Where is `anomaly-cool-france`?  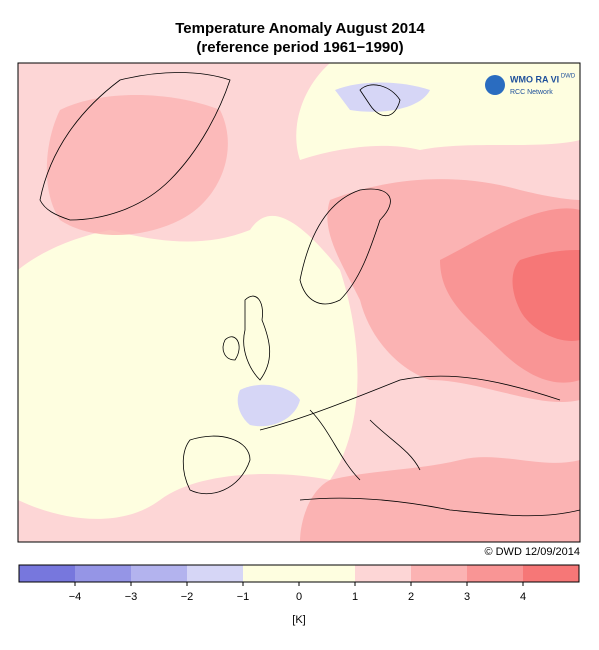
anomaly-cool-france is located at coordinates (268, 405).